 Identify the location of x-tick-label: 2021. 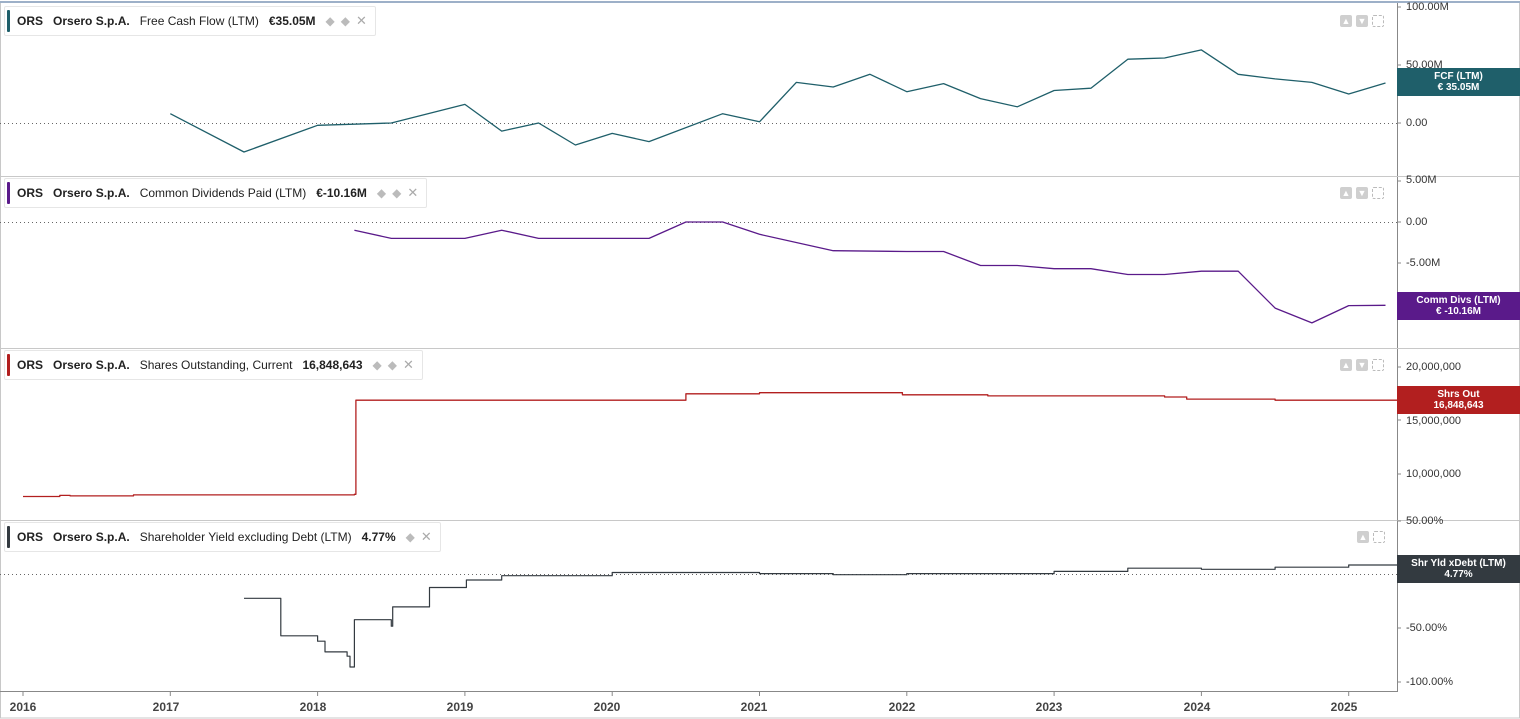
(754, 707).